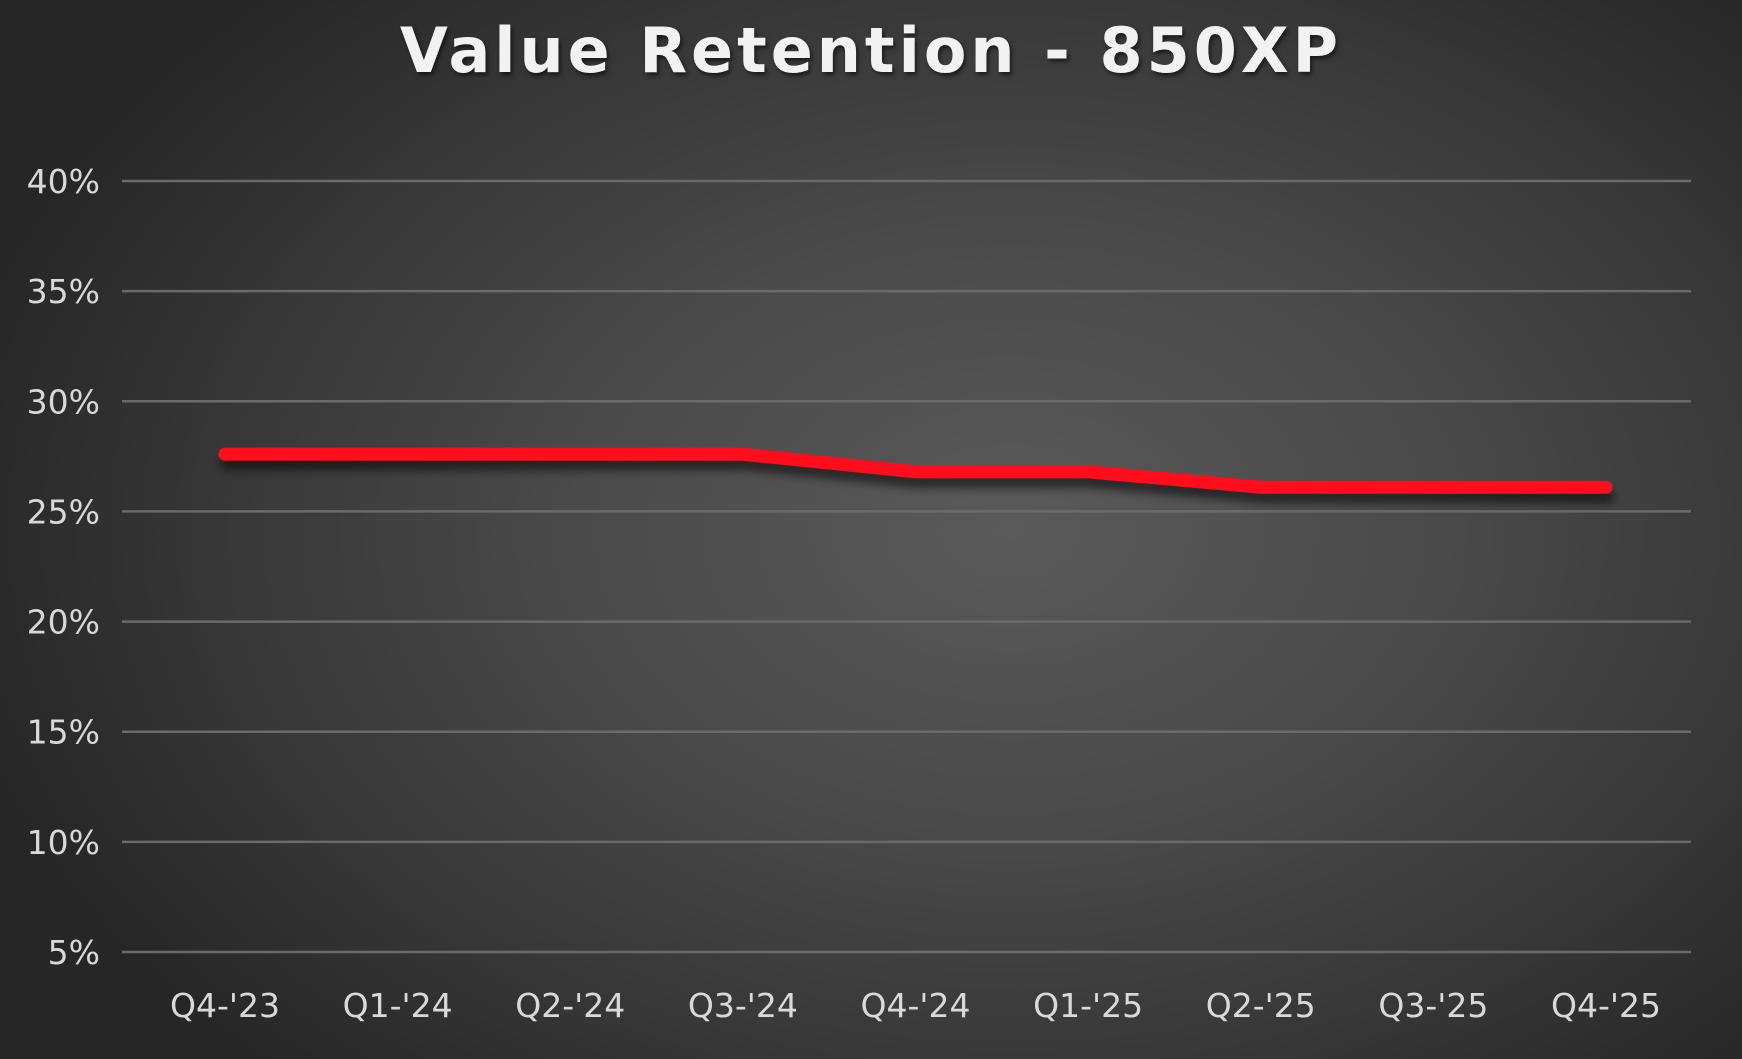 The height and width of the screenshot is (1059, 1742). What do you see at coordinates (1088, 1005) in the screenshot?
I see `x-tick-label: Q1-'25` at bounding box center [1088, 1005].